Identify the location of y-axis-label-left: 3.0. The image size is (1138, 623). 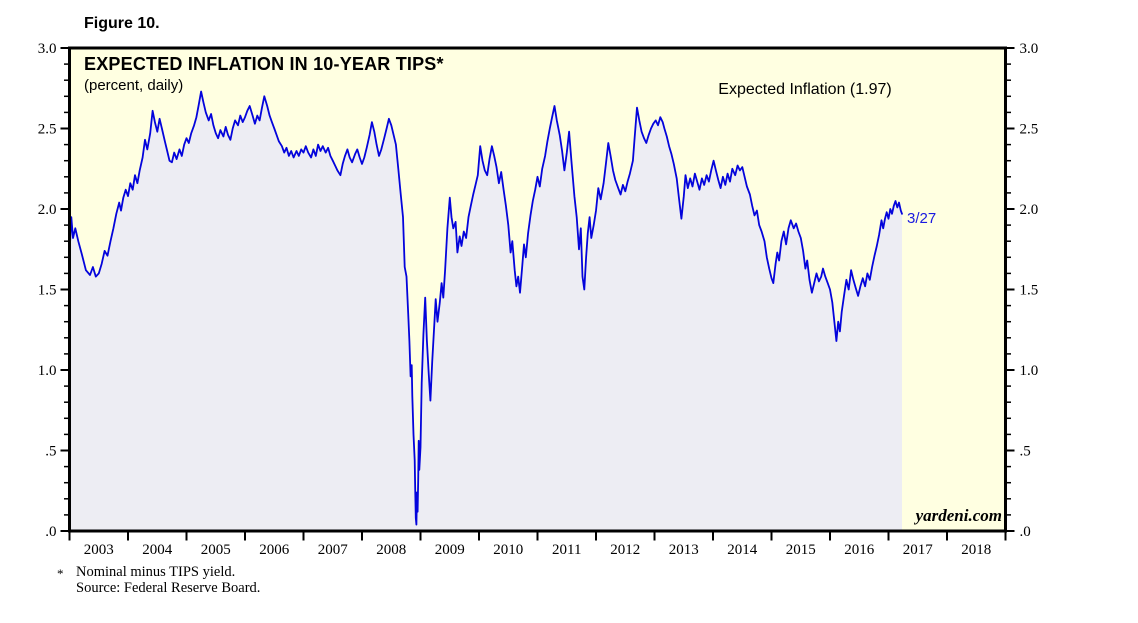
(47, 49).